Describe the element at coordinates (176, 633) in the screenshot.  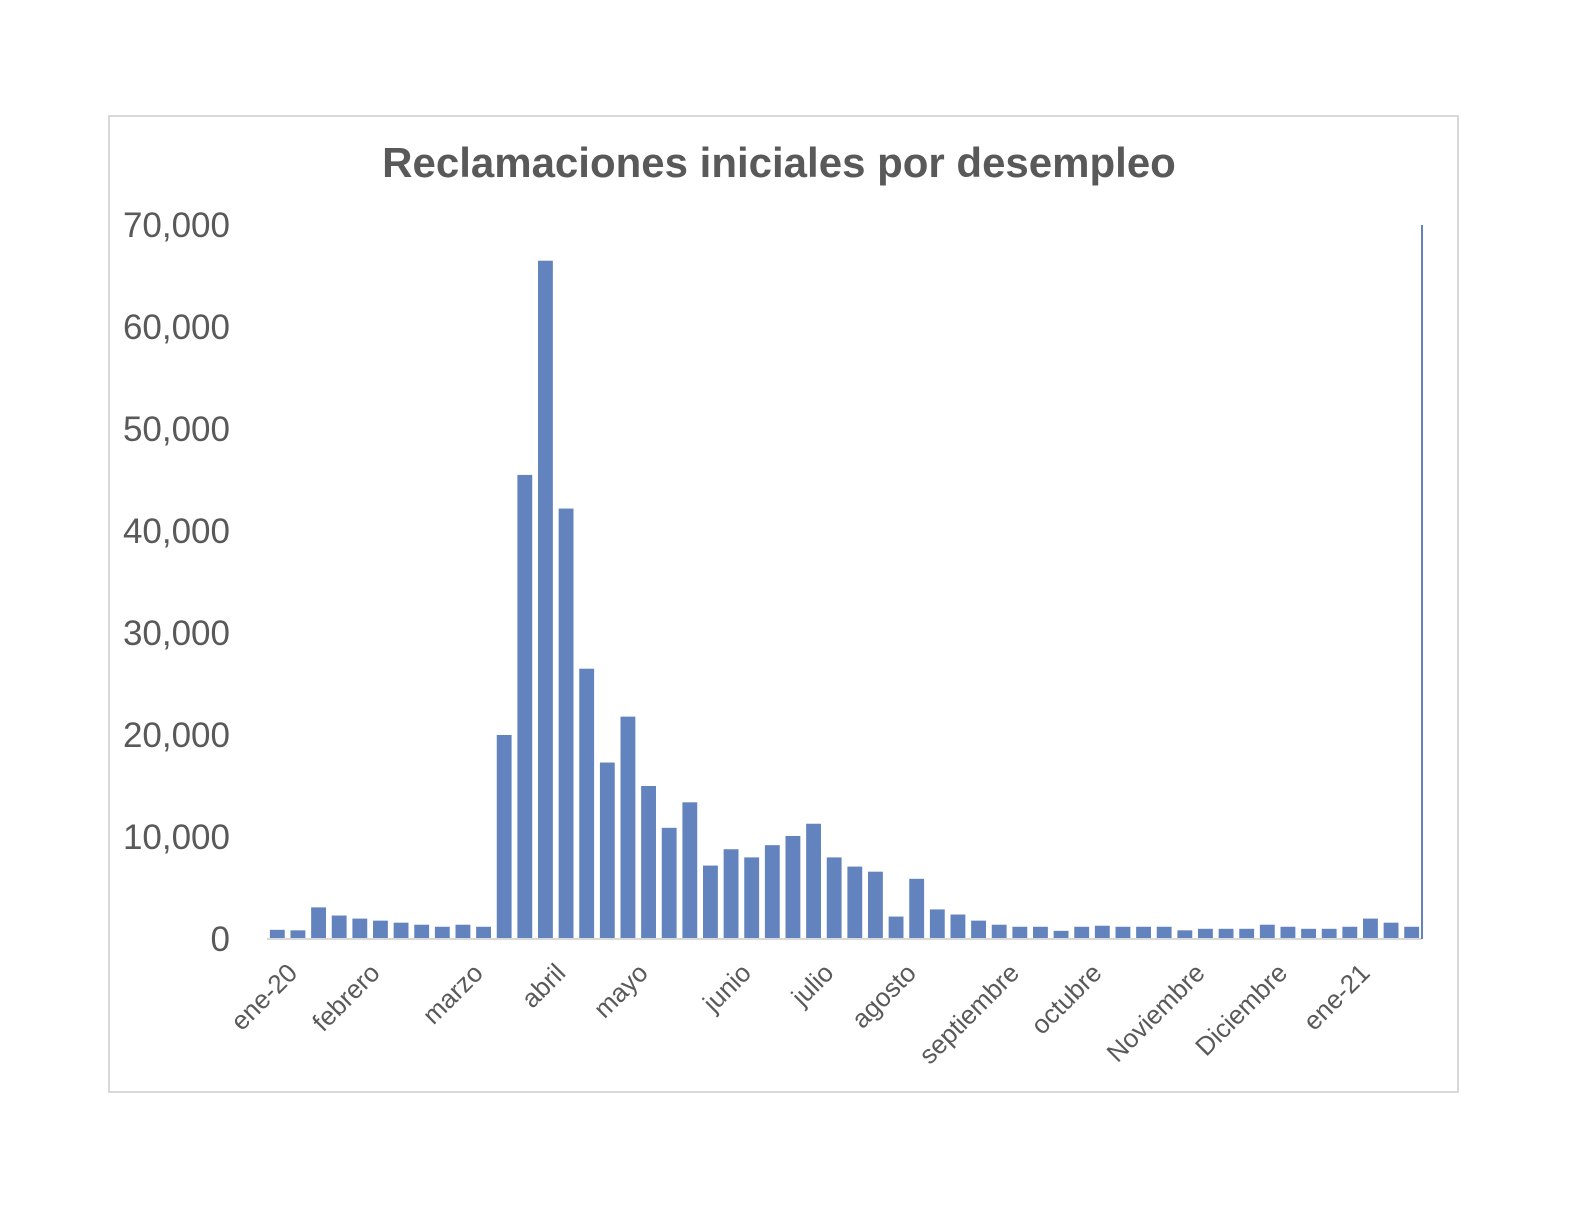
I see `y-tick-label: 30,000` at that location.